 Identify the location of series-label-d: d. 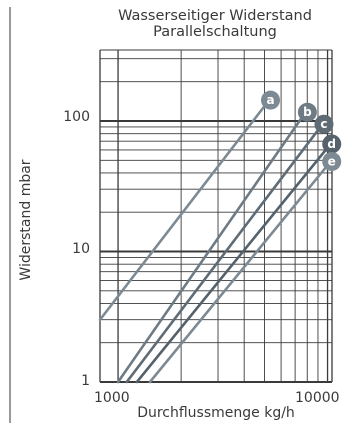
(331, 144).